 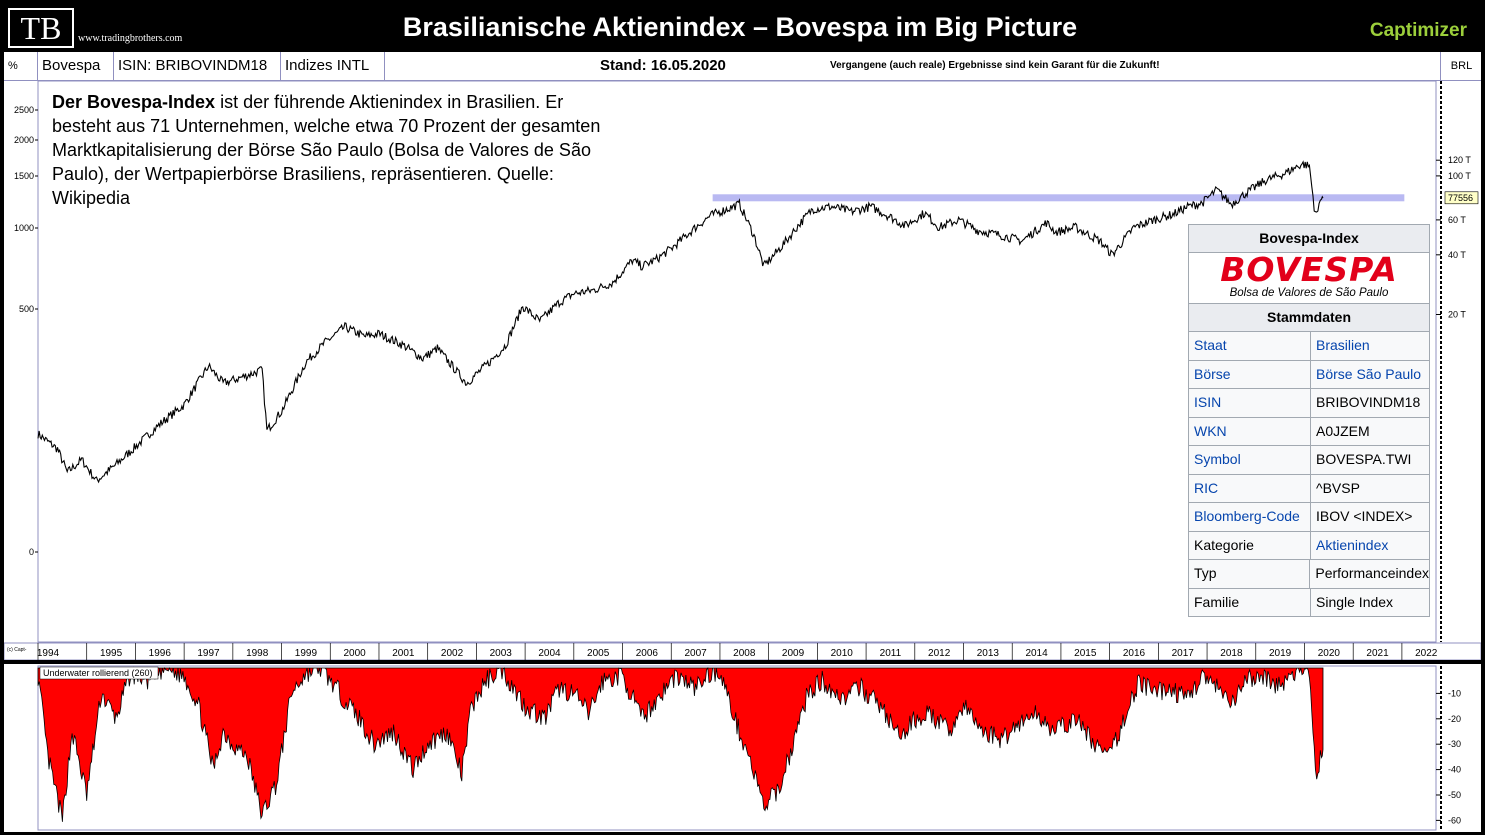 I want to click on x-axis-tick-label: 2010, so click(x=842, y=653).